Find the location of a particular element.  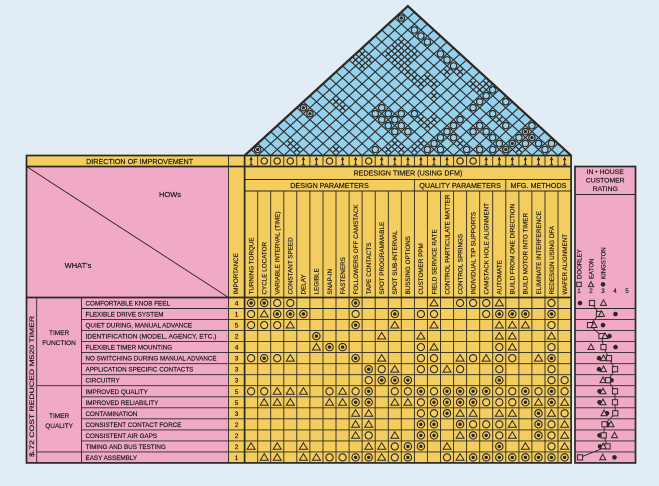

svg-text: IMPROVED RELIABILITY is located at coordinates (123, 403).